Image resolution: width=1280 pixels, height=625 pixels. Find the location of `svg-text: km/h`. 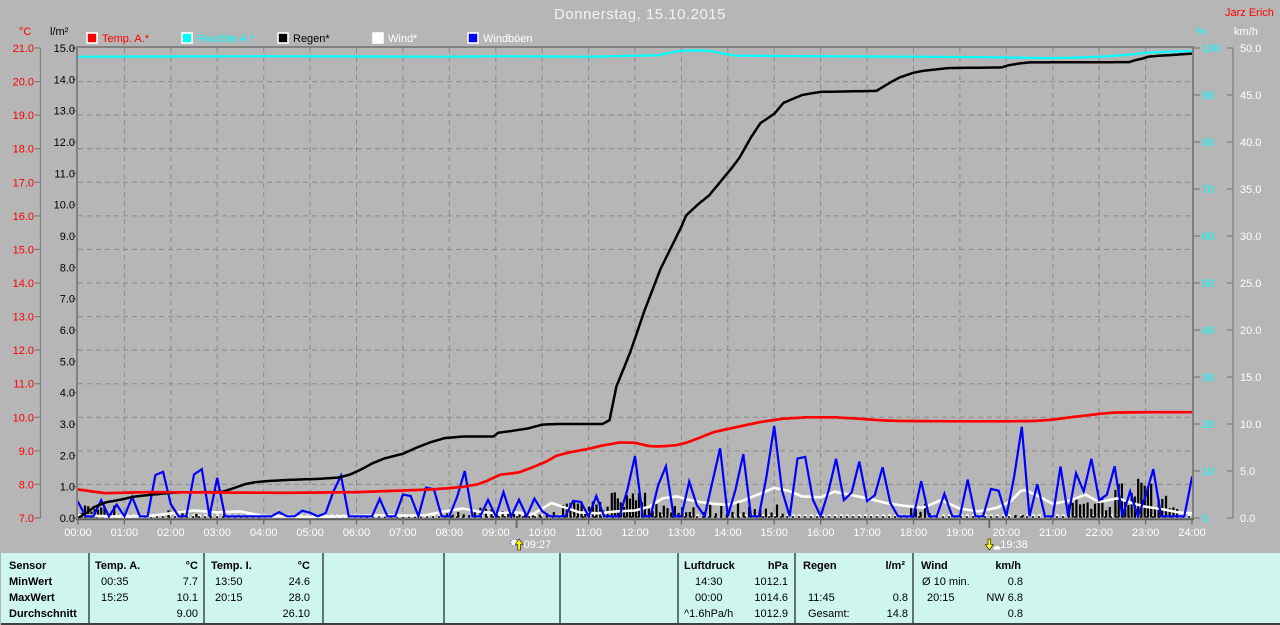

svg-text: km/h is located at coordinates (1246, 32).